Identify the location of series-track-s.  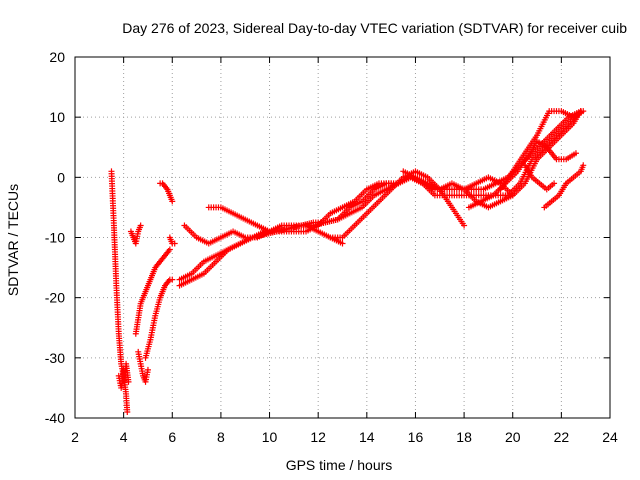
(564, 186).